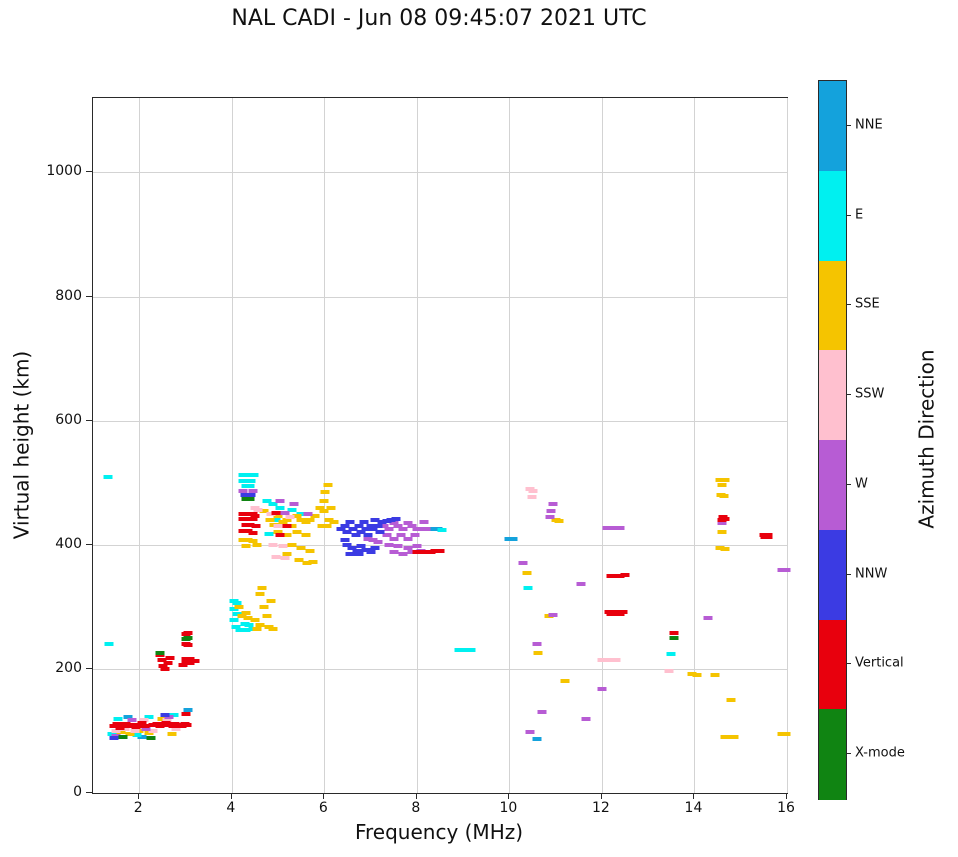 The image size is (958, 857). I want to click on y-tick-label: 800, so click(68, 295).